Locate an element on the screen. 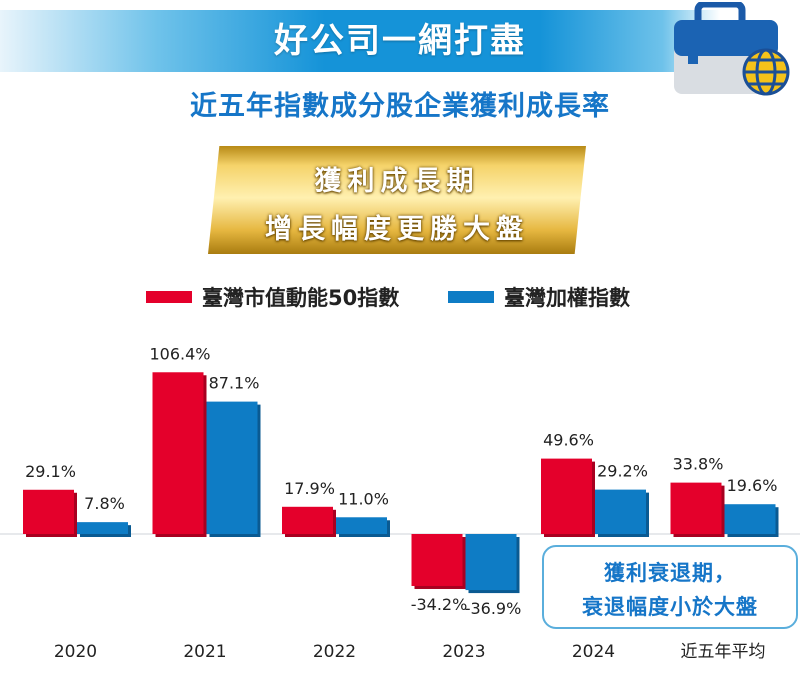  legend-label-1: 臺灣加權指數 is located at coordinates (567, 298).